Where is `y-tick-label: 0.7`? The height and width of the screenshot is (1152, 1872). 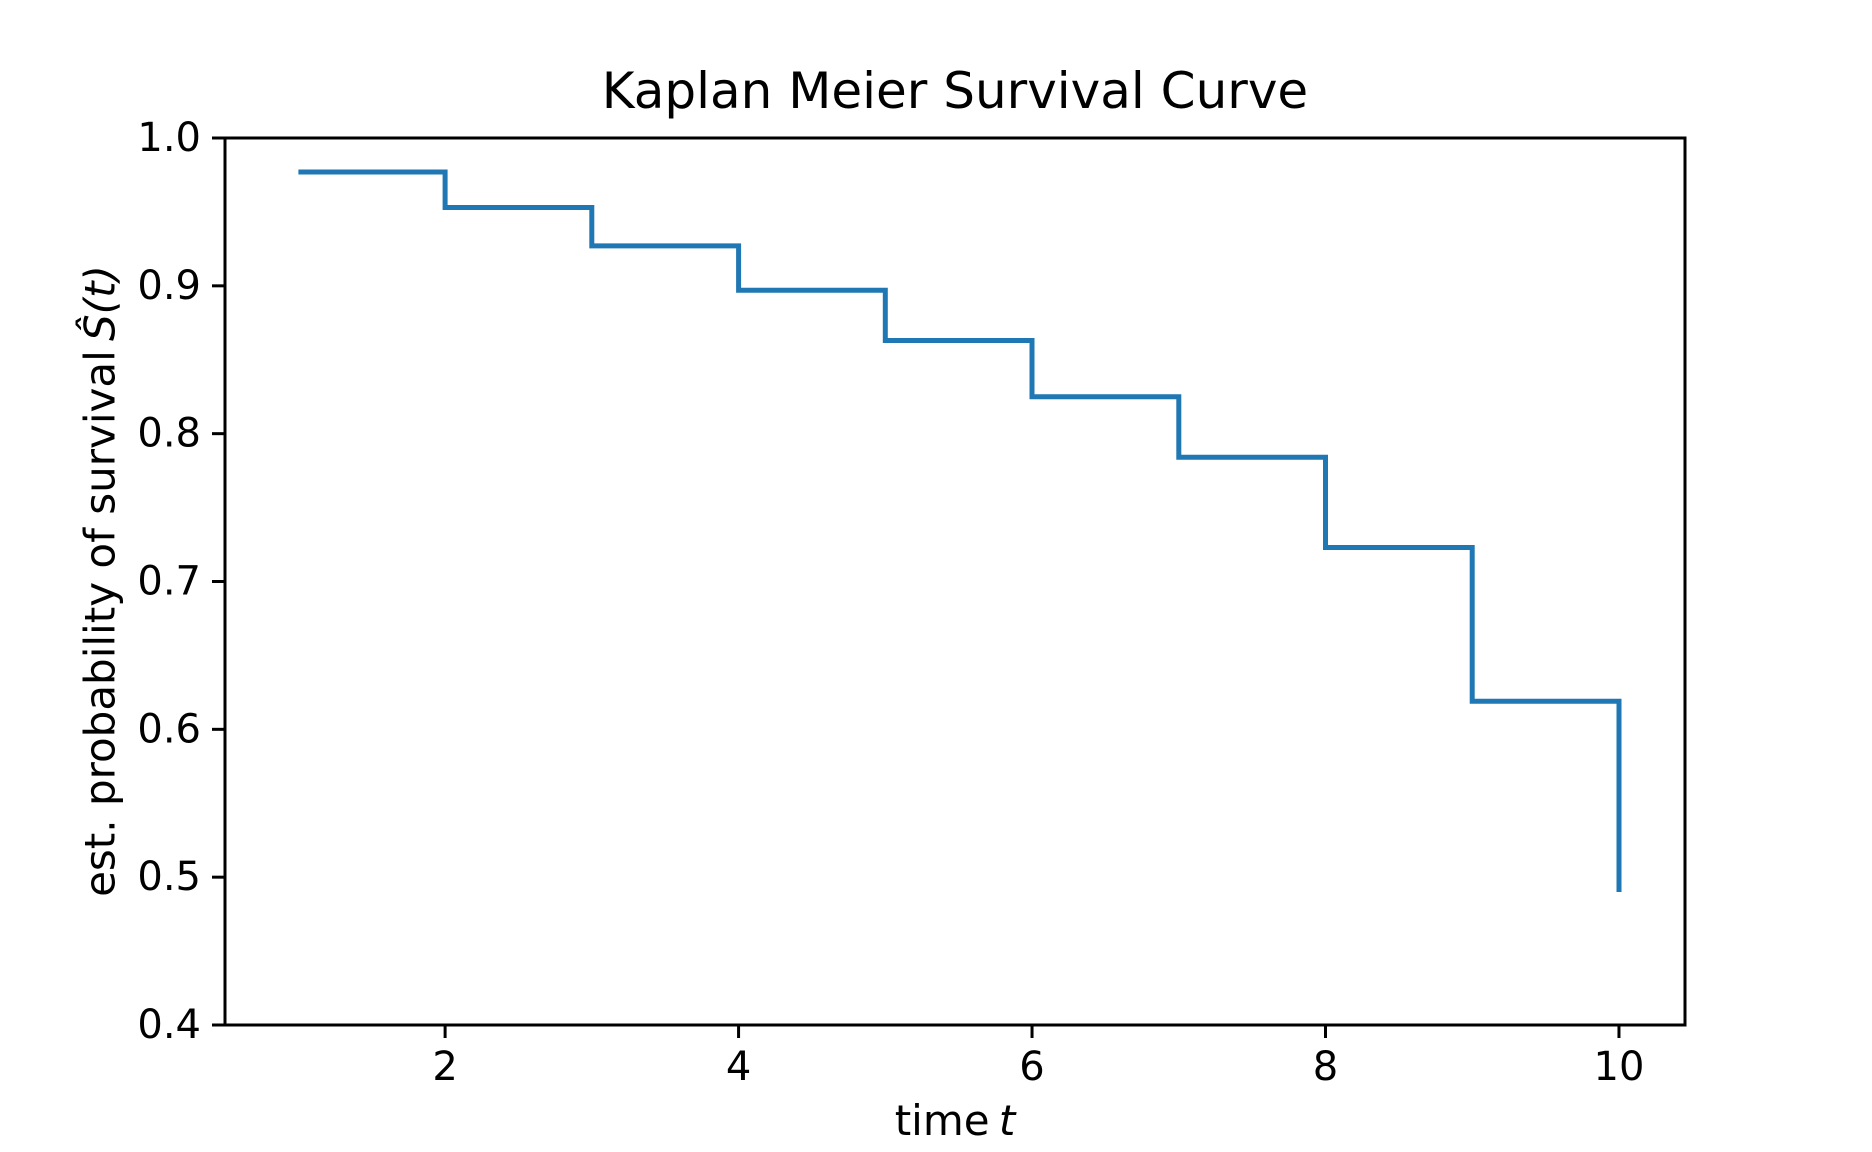
y-tick-label: 0.7 is located at coordinates (169, 582).